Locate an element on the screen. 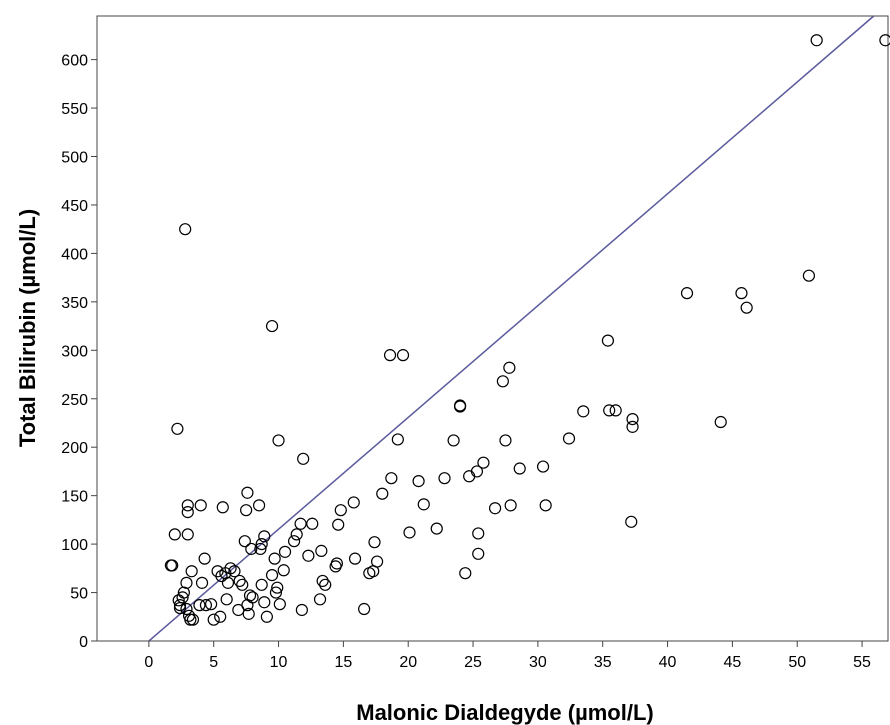  x-tick-label: 35 is located at coordinates (603, 662).